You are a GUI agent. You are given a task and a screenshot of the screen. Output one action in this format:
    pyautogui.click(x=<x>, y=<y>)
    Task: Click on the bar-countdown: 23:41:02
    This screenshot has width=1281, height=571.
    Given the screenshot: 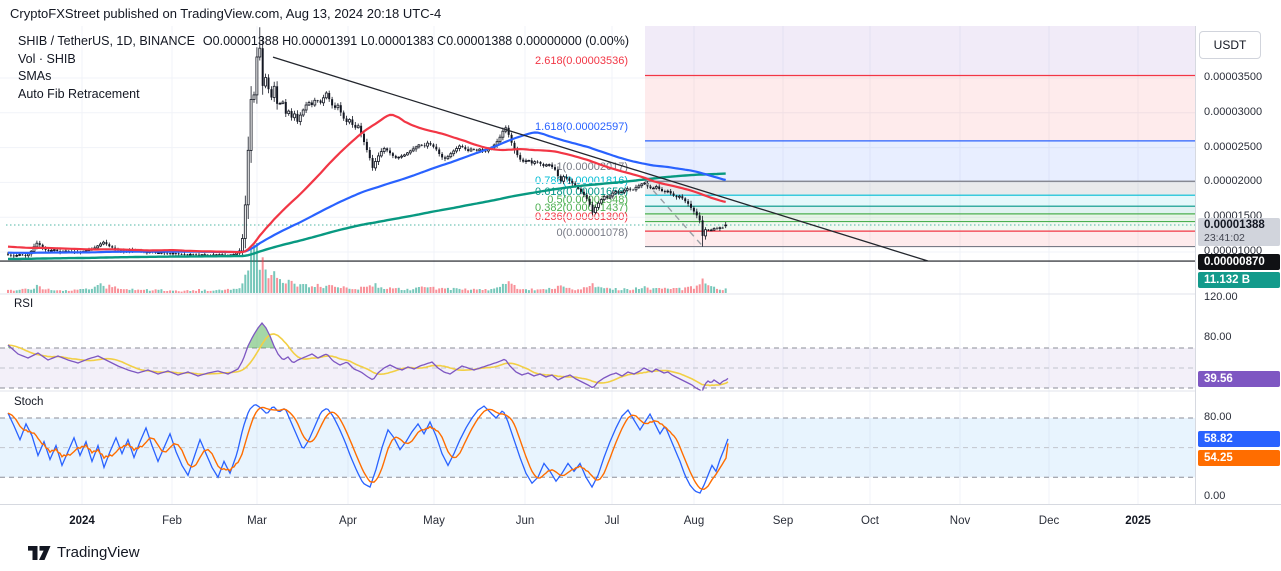 What is the action you would take?
    pyautogui.click(x=1224, y=238)
    